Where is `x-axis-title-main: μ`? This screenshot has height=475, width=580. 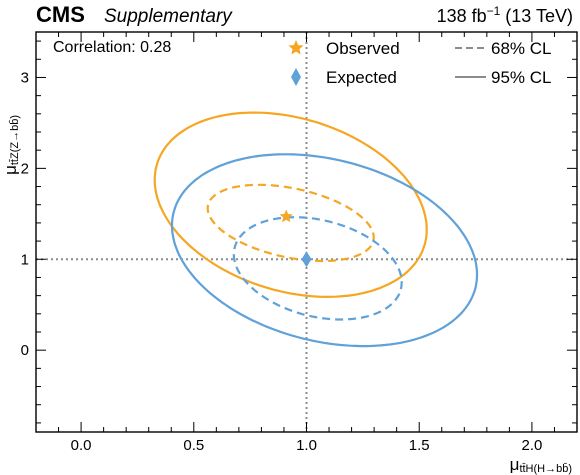
x-axis-title-main: μ is located at coordinates (515, 464).